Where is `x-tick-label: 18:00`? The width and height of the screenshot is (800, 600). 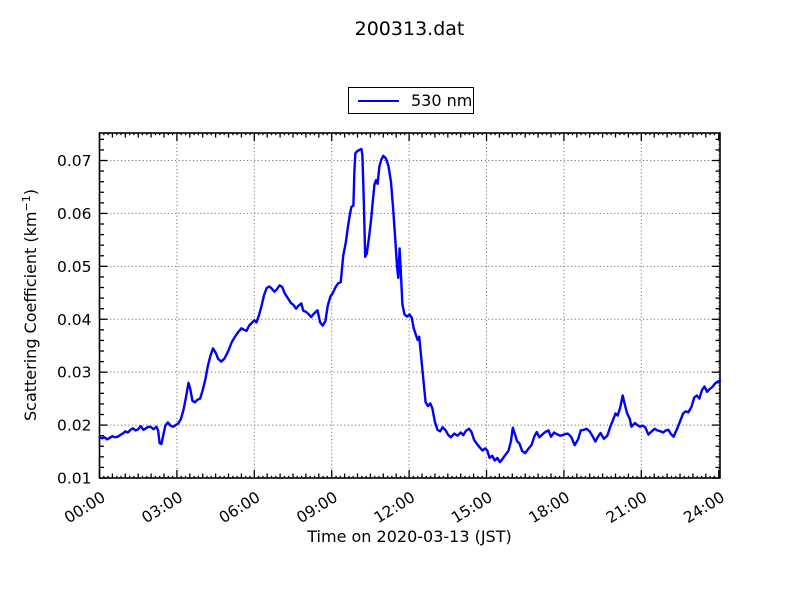
x-tick-label: 18:00 is located at coordinates (549, 507).